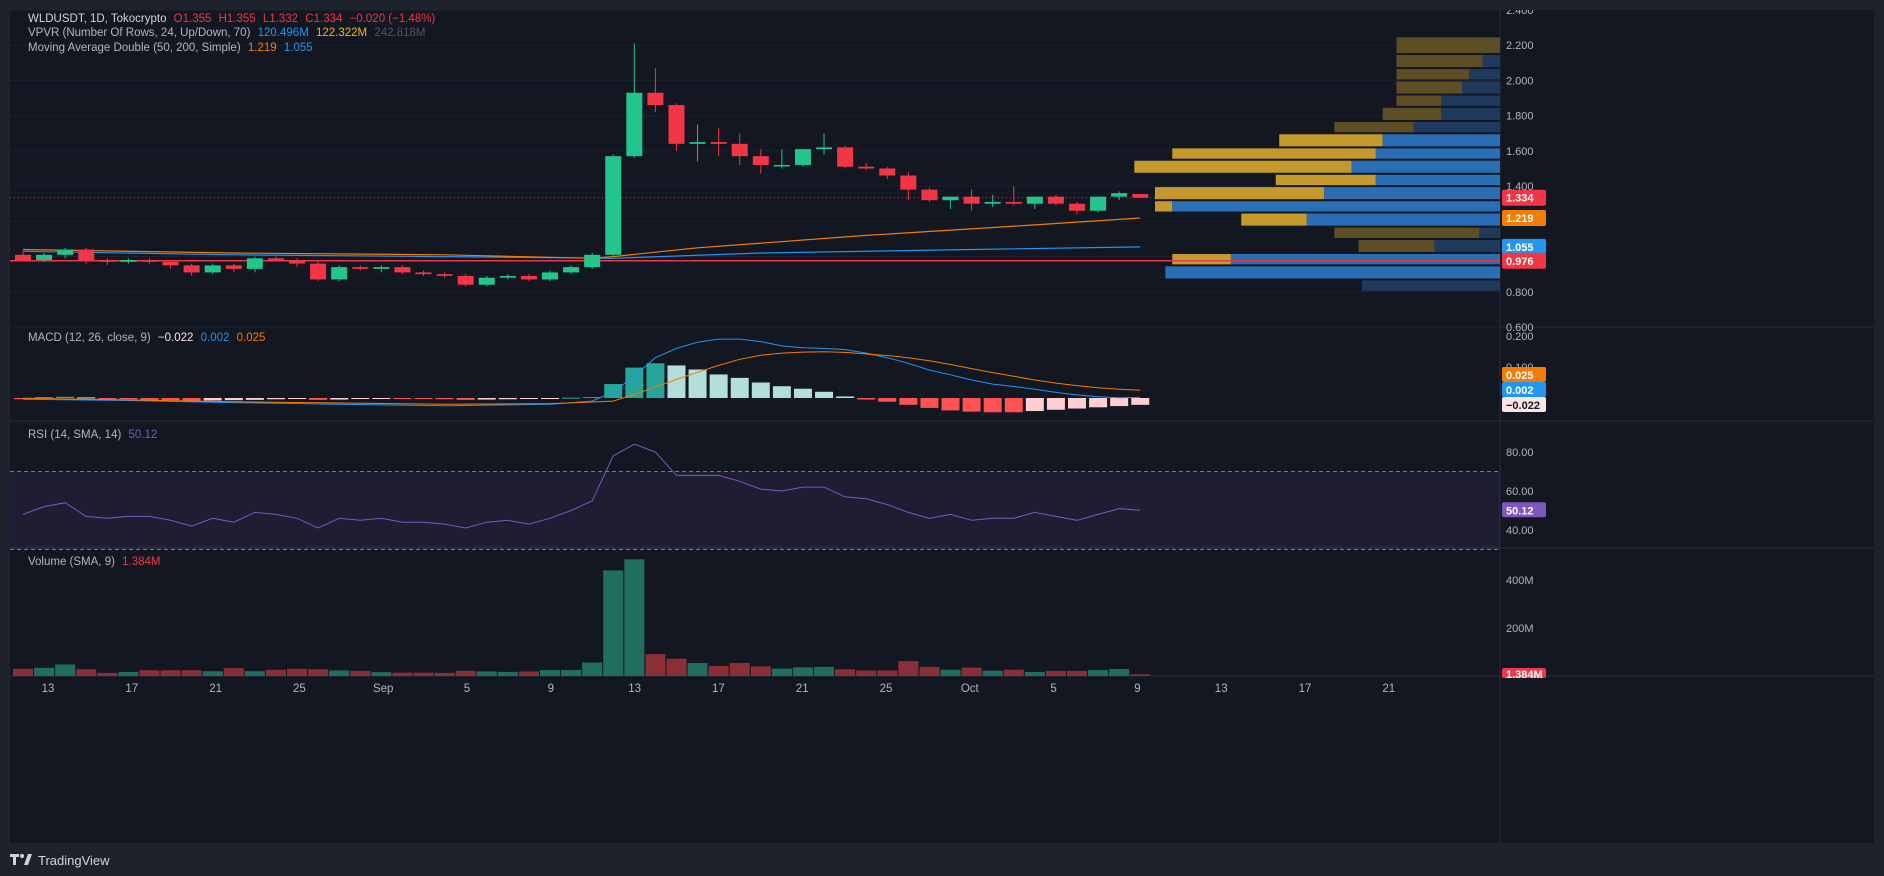 The height and width of the screenshot is (876, 1884). I want to click on macd-signal-line, so click(581, 378).